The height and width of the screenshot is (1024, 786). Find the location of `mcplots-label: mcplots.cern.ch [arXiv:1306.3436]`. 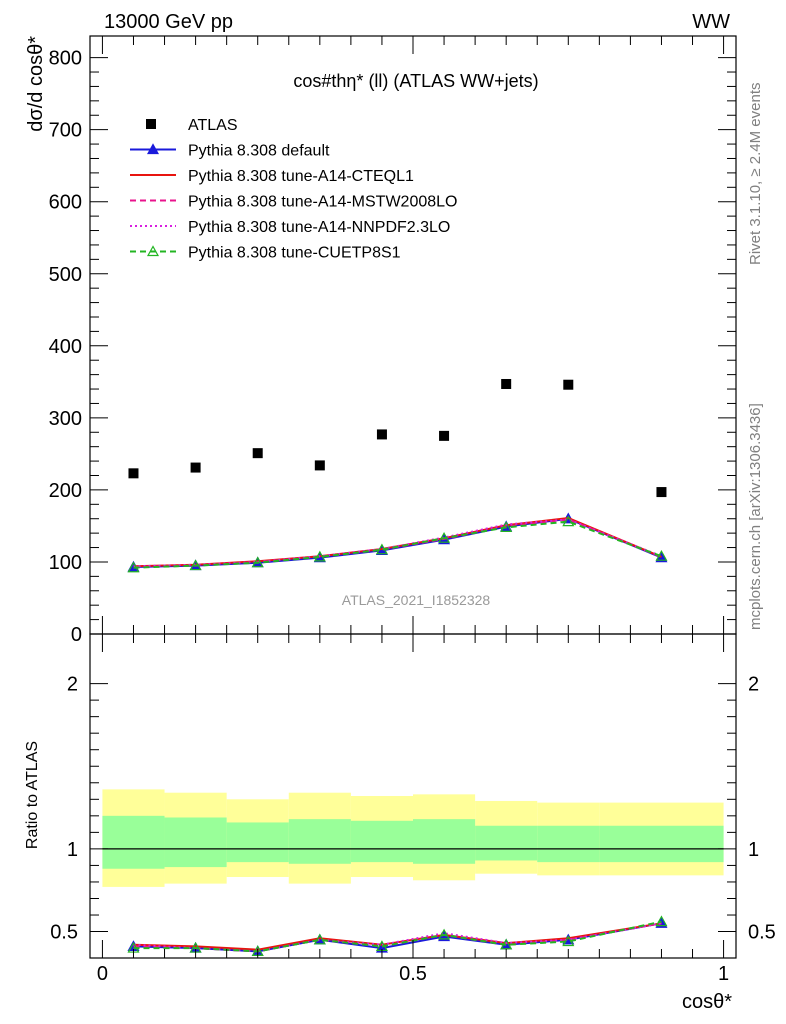

mcplots-label: mcplots.cern.ch [arXiv:1306.3436] is located at coordinates (755, 516).